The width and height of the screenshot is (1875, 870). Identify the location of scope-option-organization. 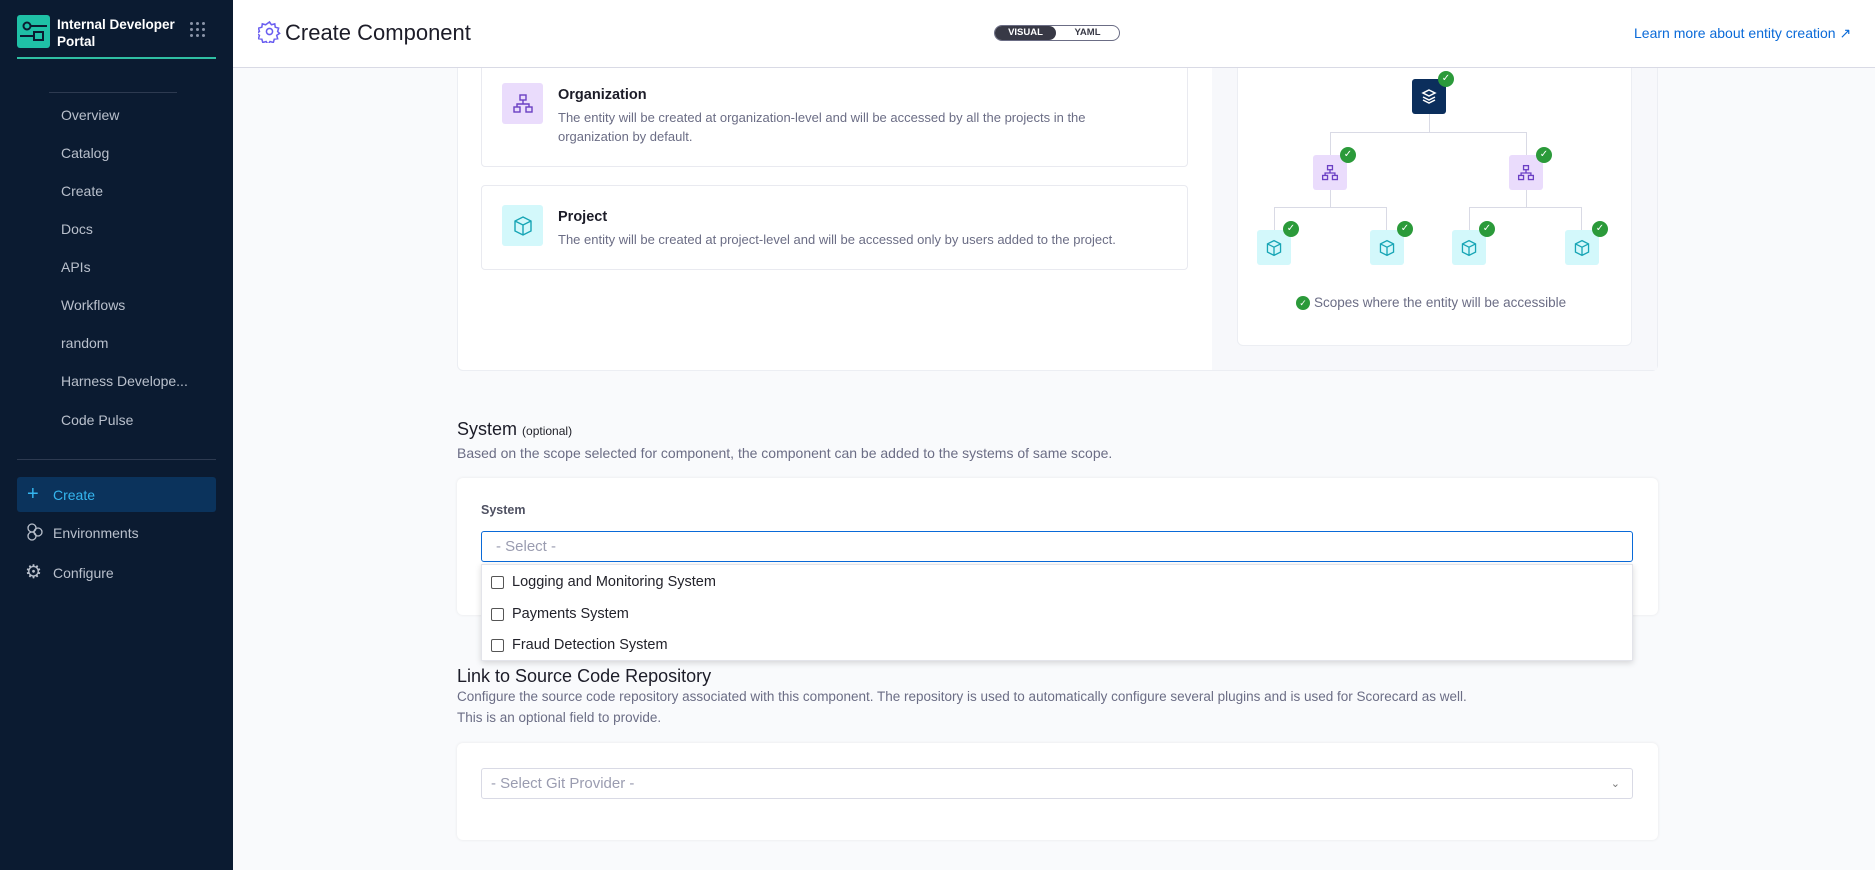
(834, 108).